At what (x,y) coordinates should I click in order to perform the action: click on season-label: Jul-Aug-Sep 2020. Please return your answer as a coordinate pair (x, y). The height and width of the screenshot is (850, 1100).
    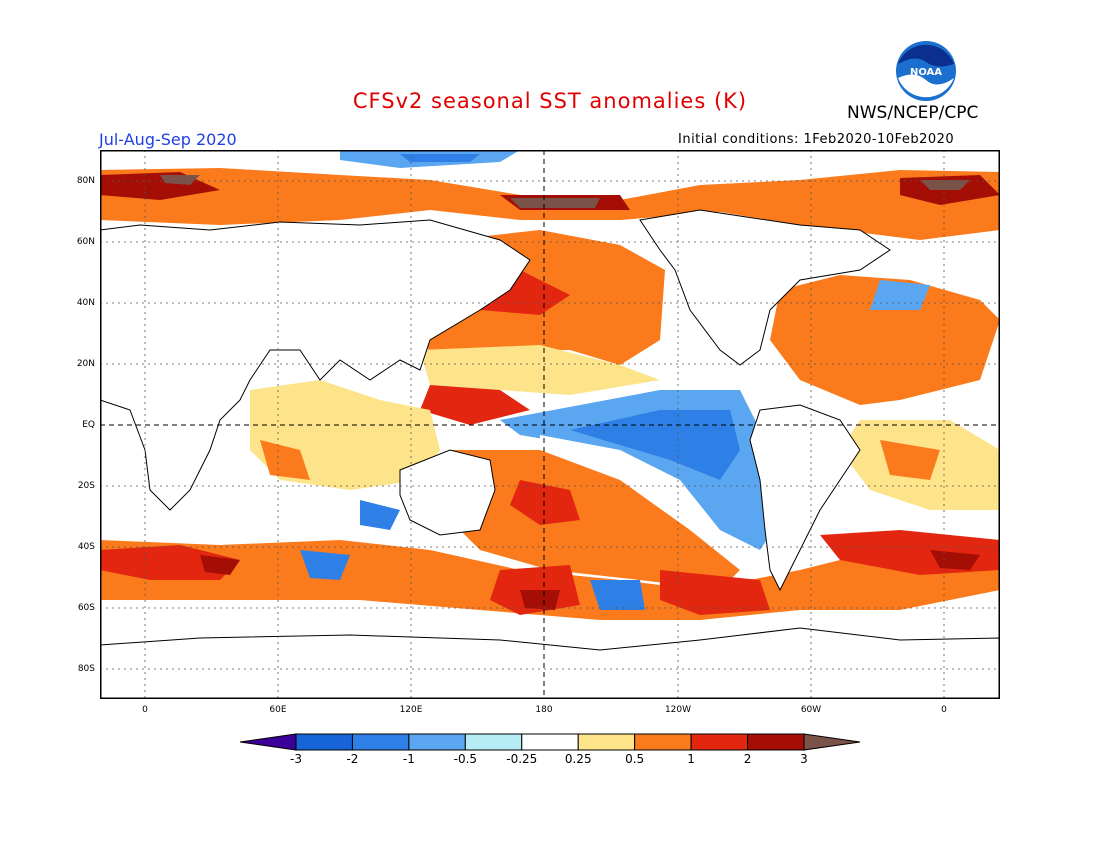
    Looking at the image, I should click on (168, 139).